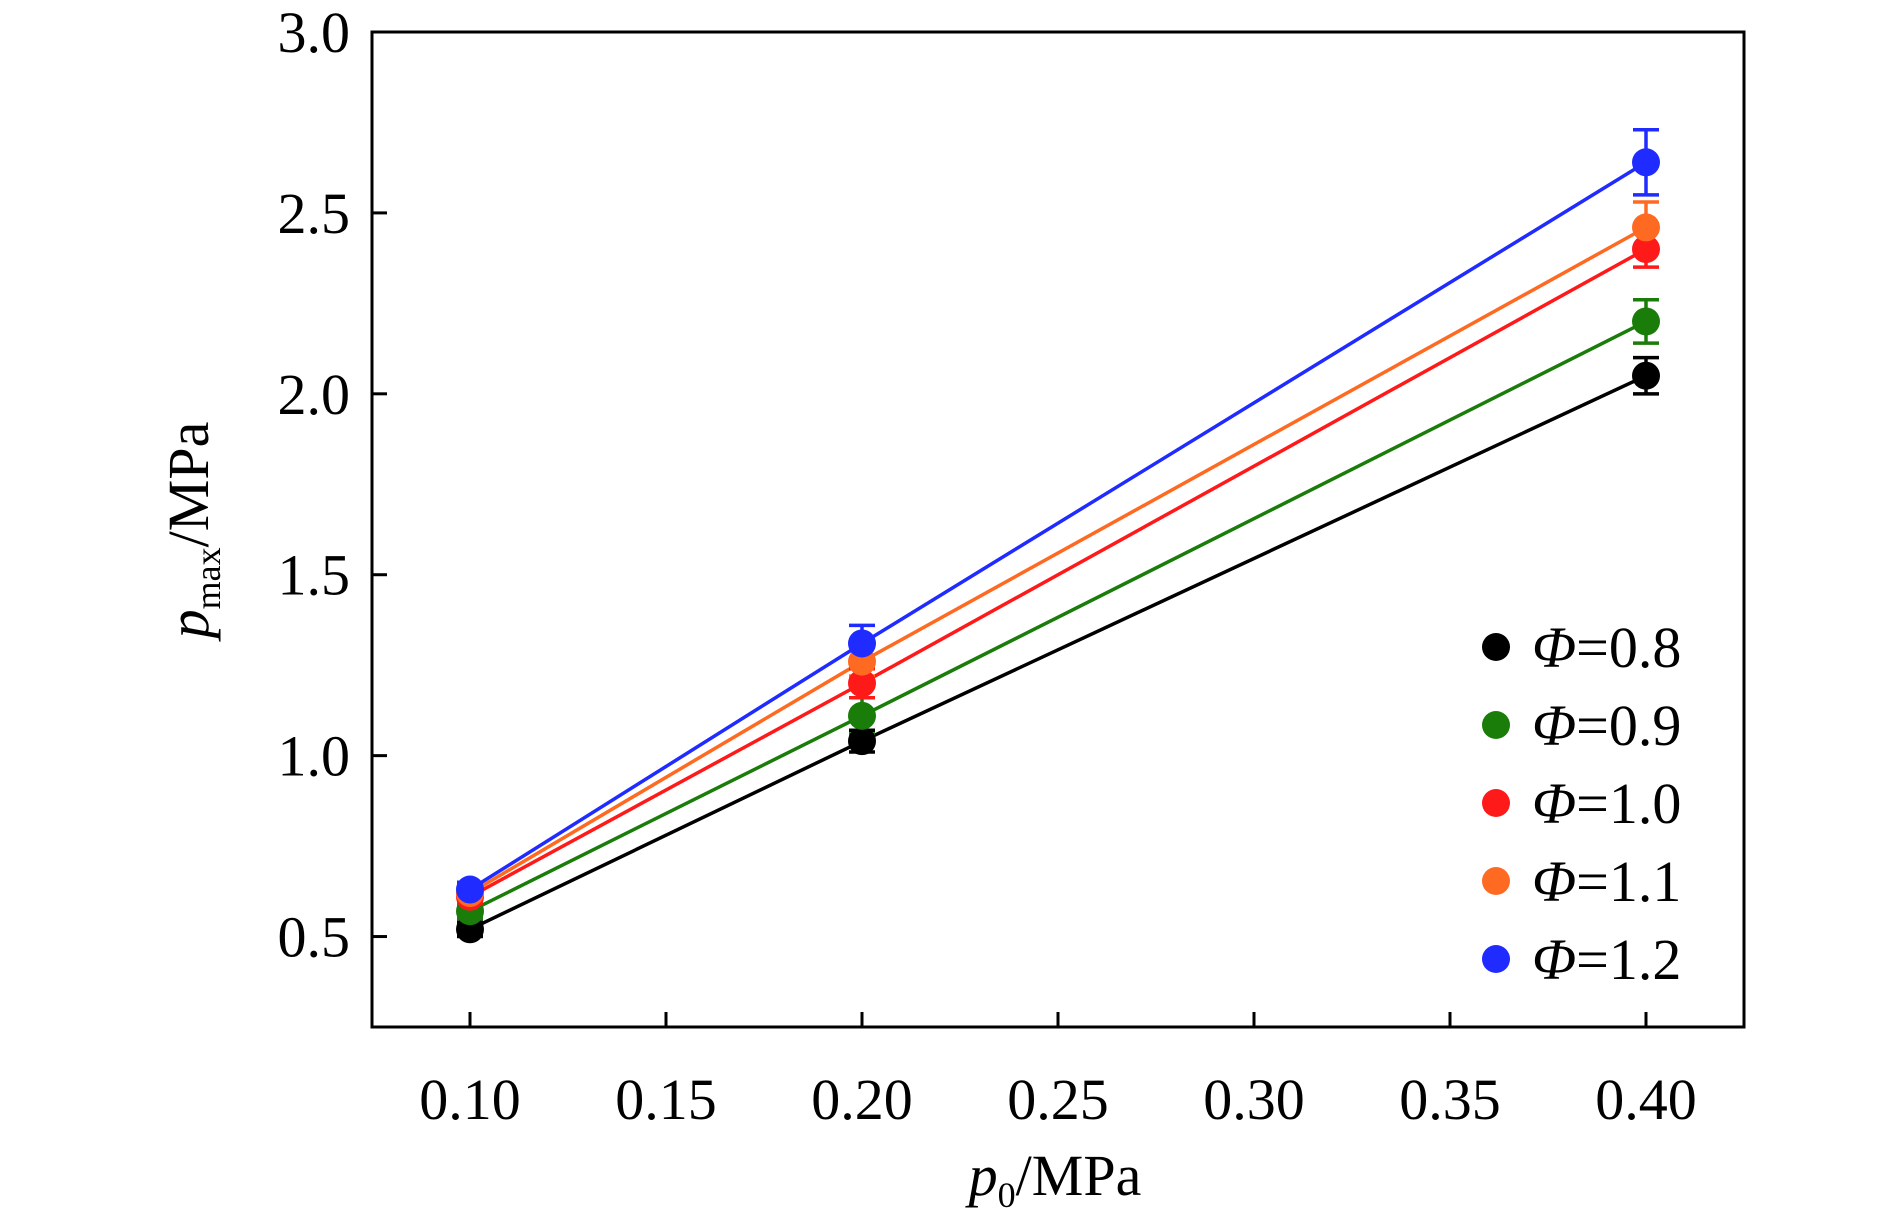  I want to click on y-tick-label: 1.5, so click(314, 575).